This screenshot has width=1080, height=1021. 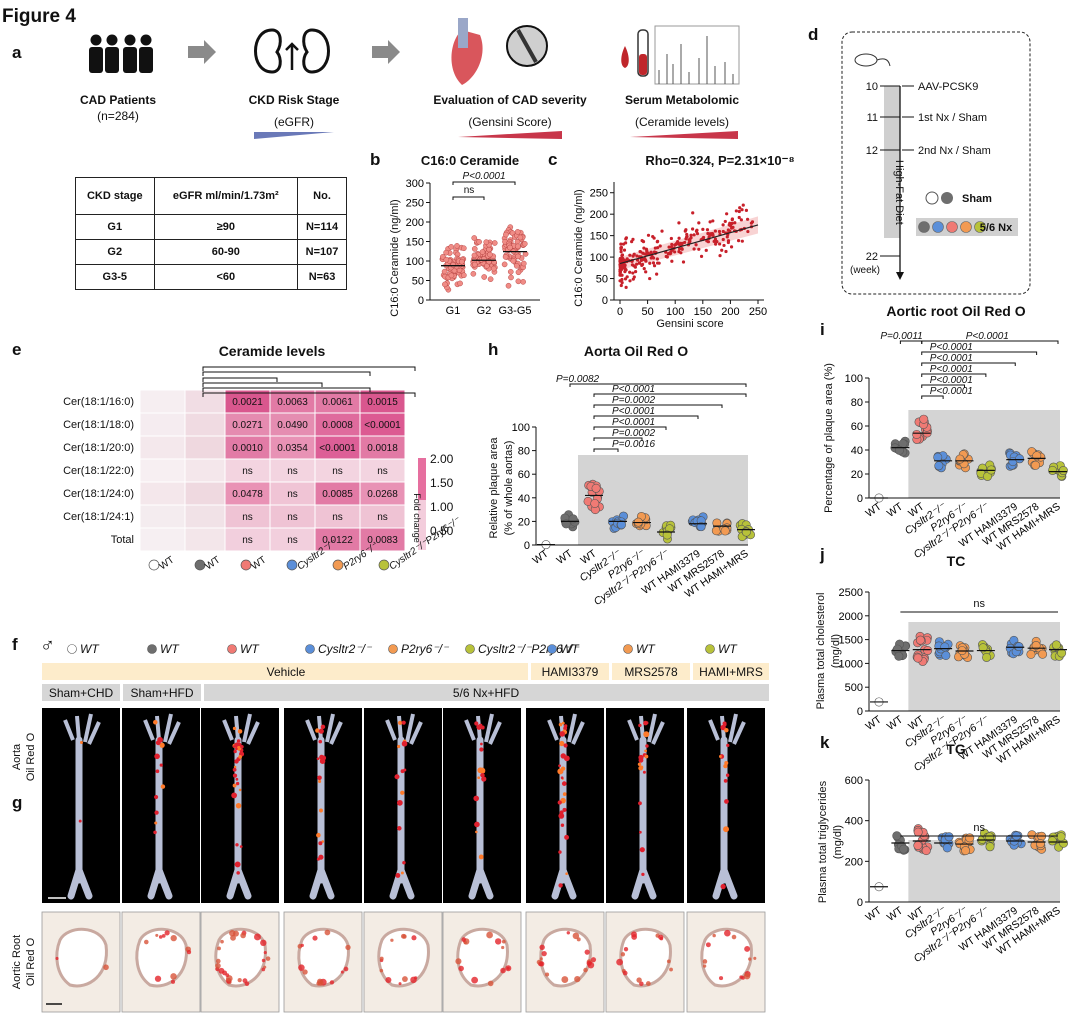 What do you see at coordinates (628, 649) in the screenshot?
I see `group-legend-marker` at bounding box center [628, 649].